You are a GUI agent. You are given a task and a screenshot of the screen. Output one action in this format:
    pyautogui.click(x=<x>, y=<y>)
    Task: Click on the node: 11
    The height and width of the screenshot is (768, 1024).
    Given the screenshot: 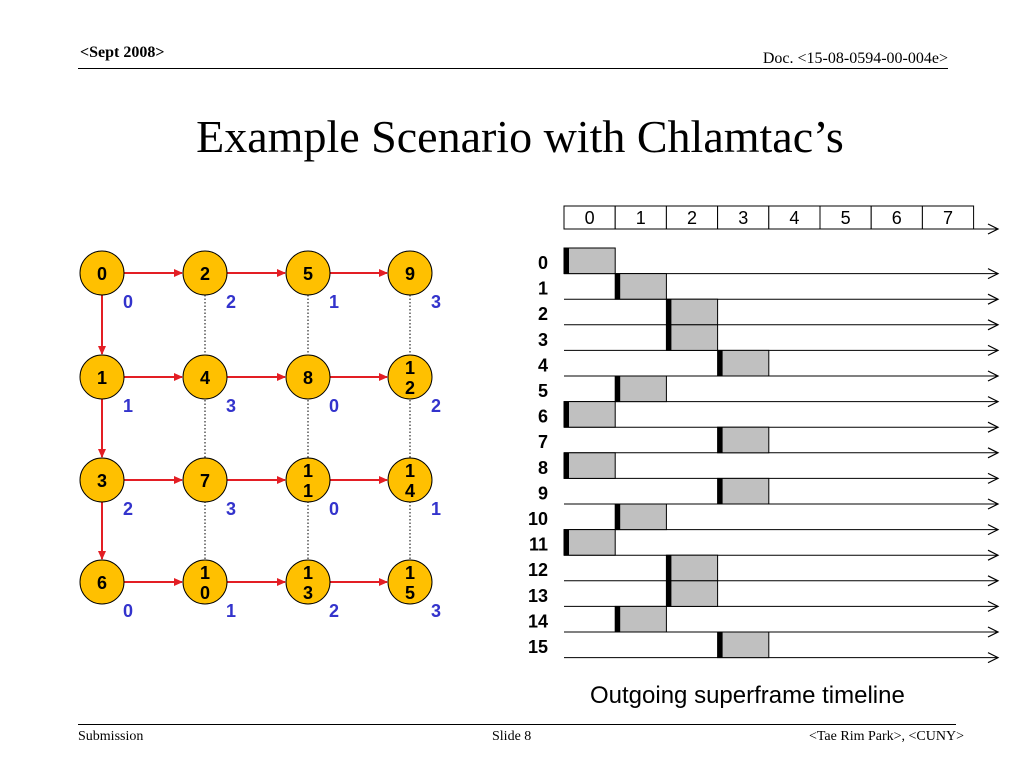 What is the action you would take?
    pyautogui.click(x=106, y=385)
    